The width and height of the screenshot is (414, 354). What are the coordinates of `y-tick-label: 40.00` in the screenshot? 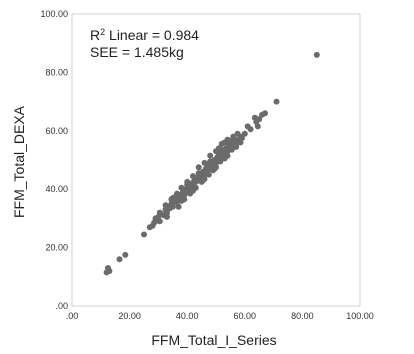 It's located at (56, 189).